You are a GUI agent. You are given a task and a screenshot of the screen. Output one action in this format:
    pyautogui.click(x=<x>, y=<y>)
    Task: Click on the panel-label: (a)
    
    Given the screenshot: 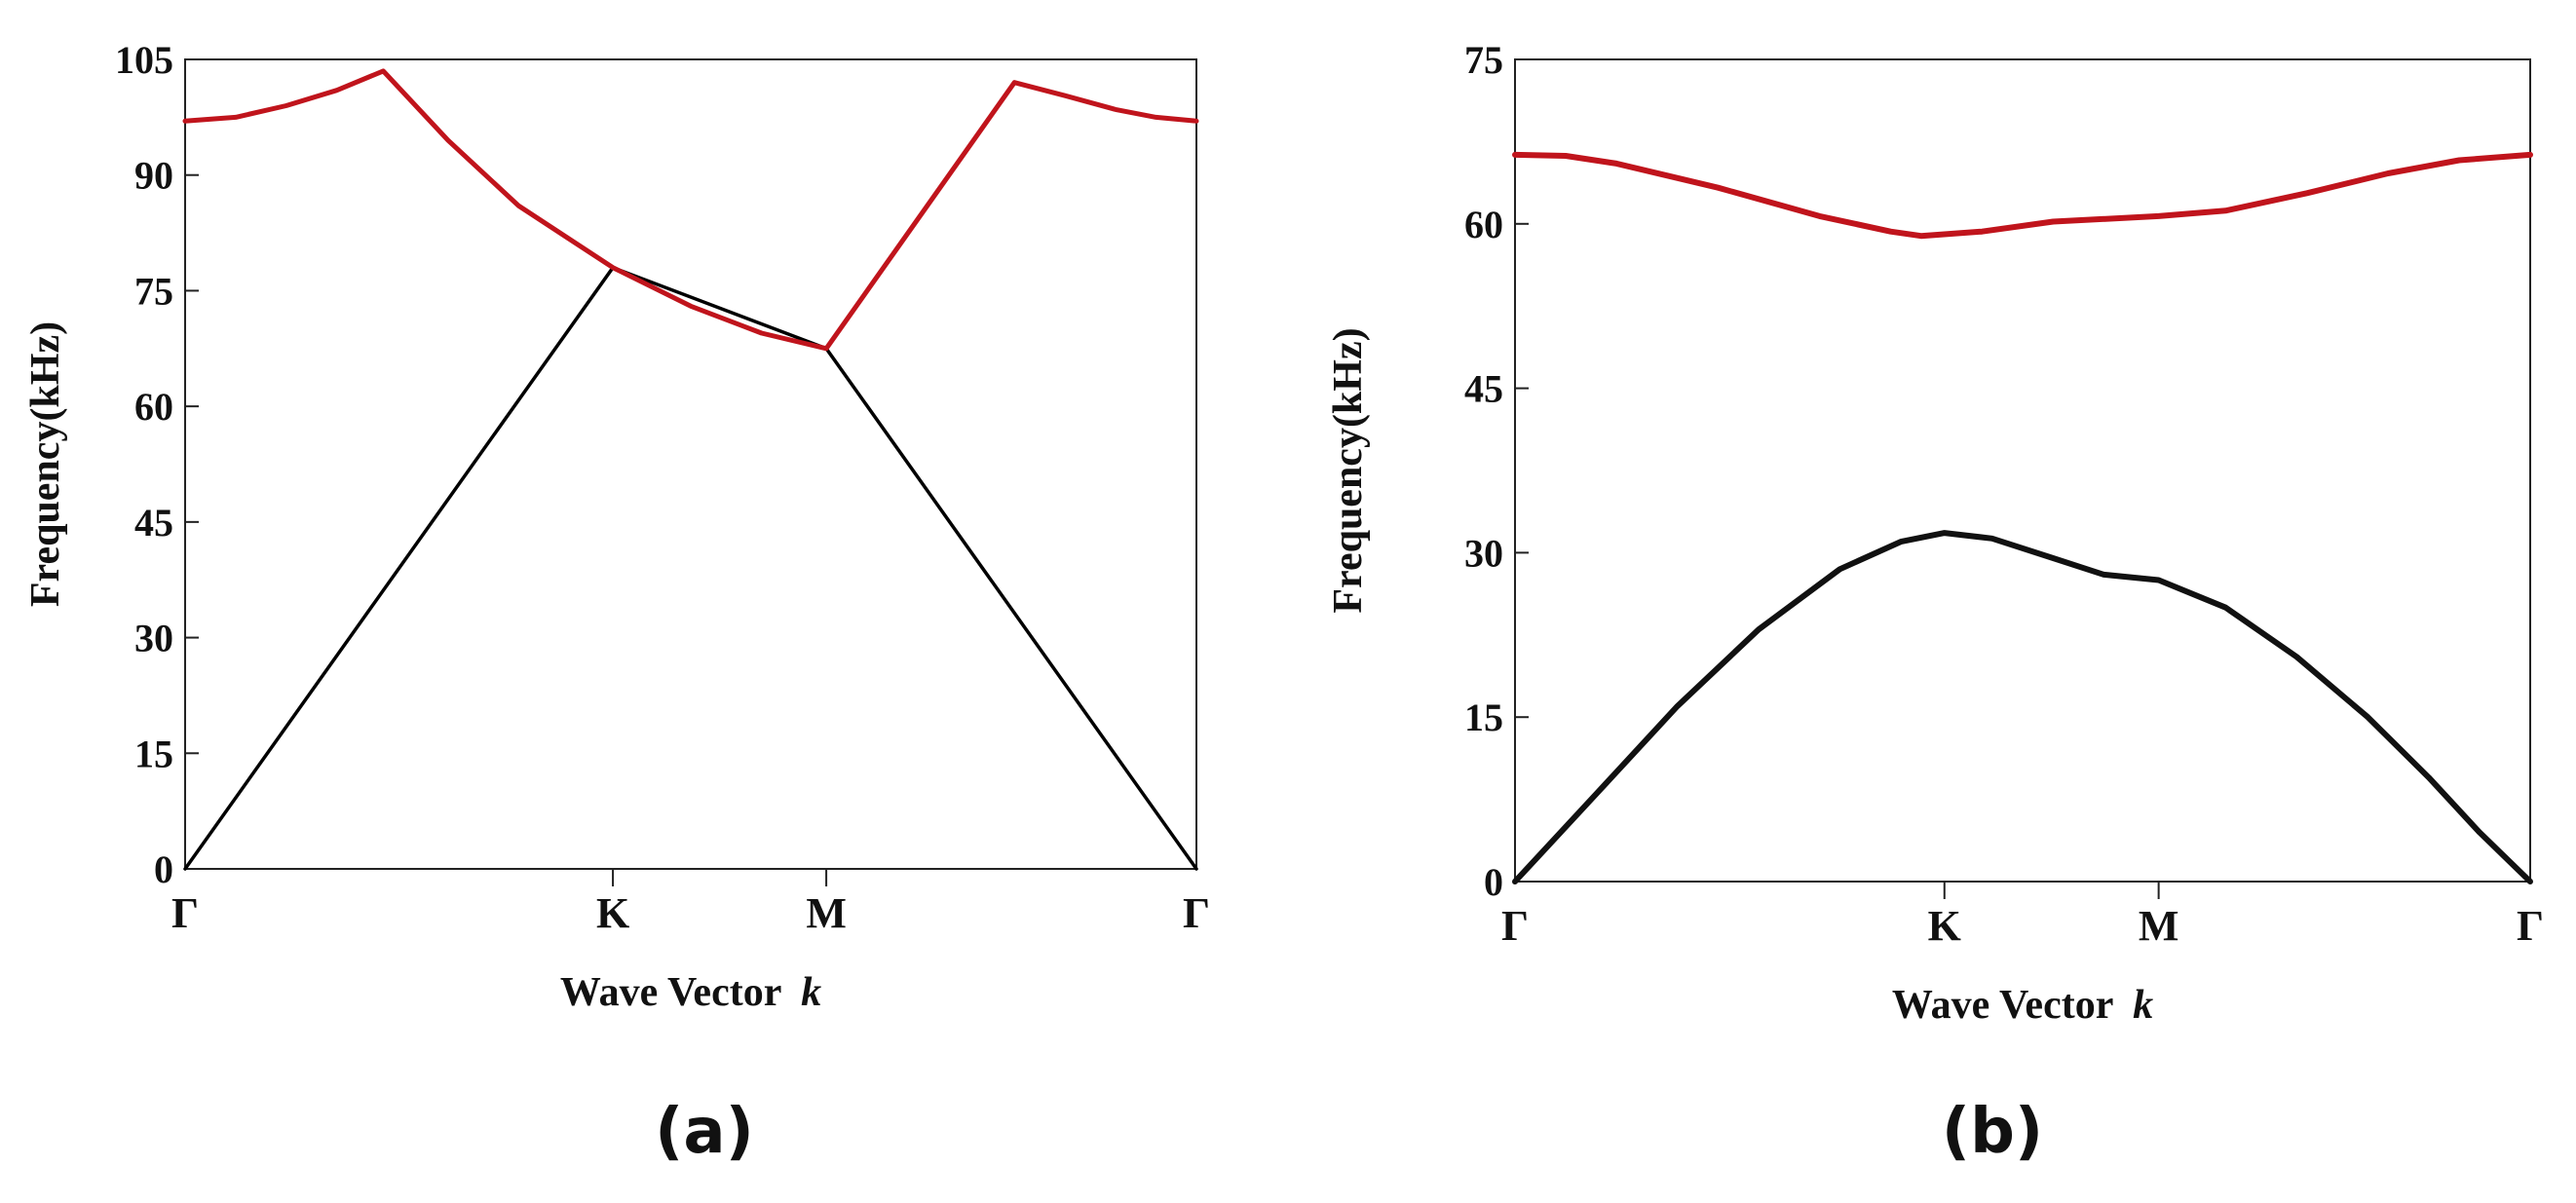 What is the action you would take?
    pyautogui.click(x=704, y=1132)
    